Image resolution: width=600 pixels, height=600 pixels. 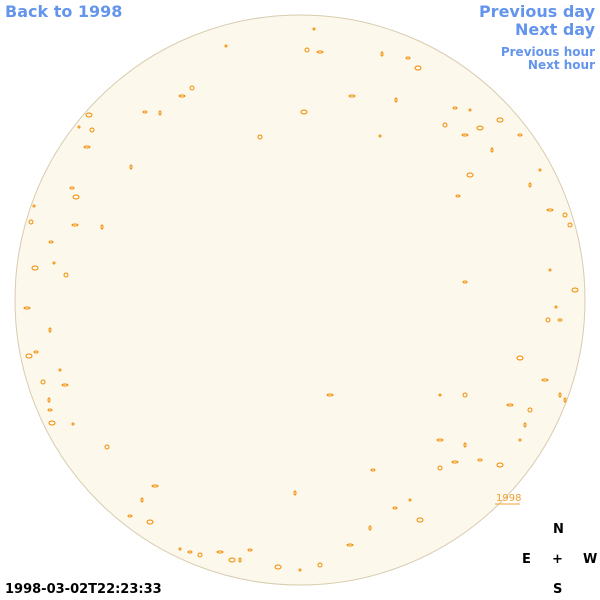 What do you see at coordinates (547, 52) in the screenshot?
I see `previous-hour-link: Previous hour` at bounding box center [547, 52].